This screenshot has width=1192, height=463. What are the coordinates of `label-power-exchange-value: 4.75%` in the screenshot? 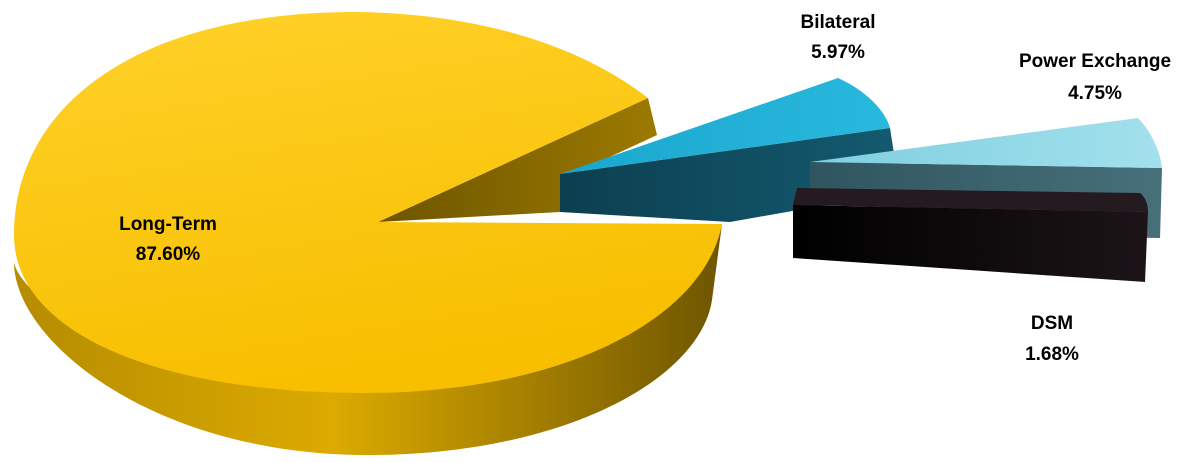 It's located at (1095, 93).